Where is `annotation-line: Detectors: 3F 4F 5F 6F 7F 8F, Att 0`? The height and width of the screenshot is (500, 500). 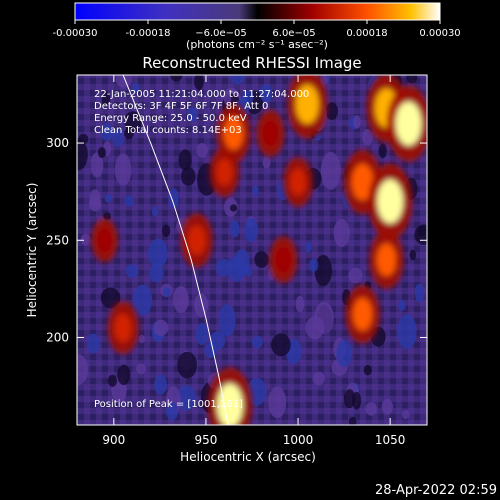 annotation-line: Detectors: 3F 4F 5F 6F 7F 8F, Att 0 is located at coordinates (181, 106).